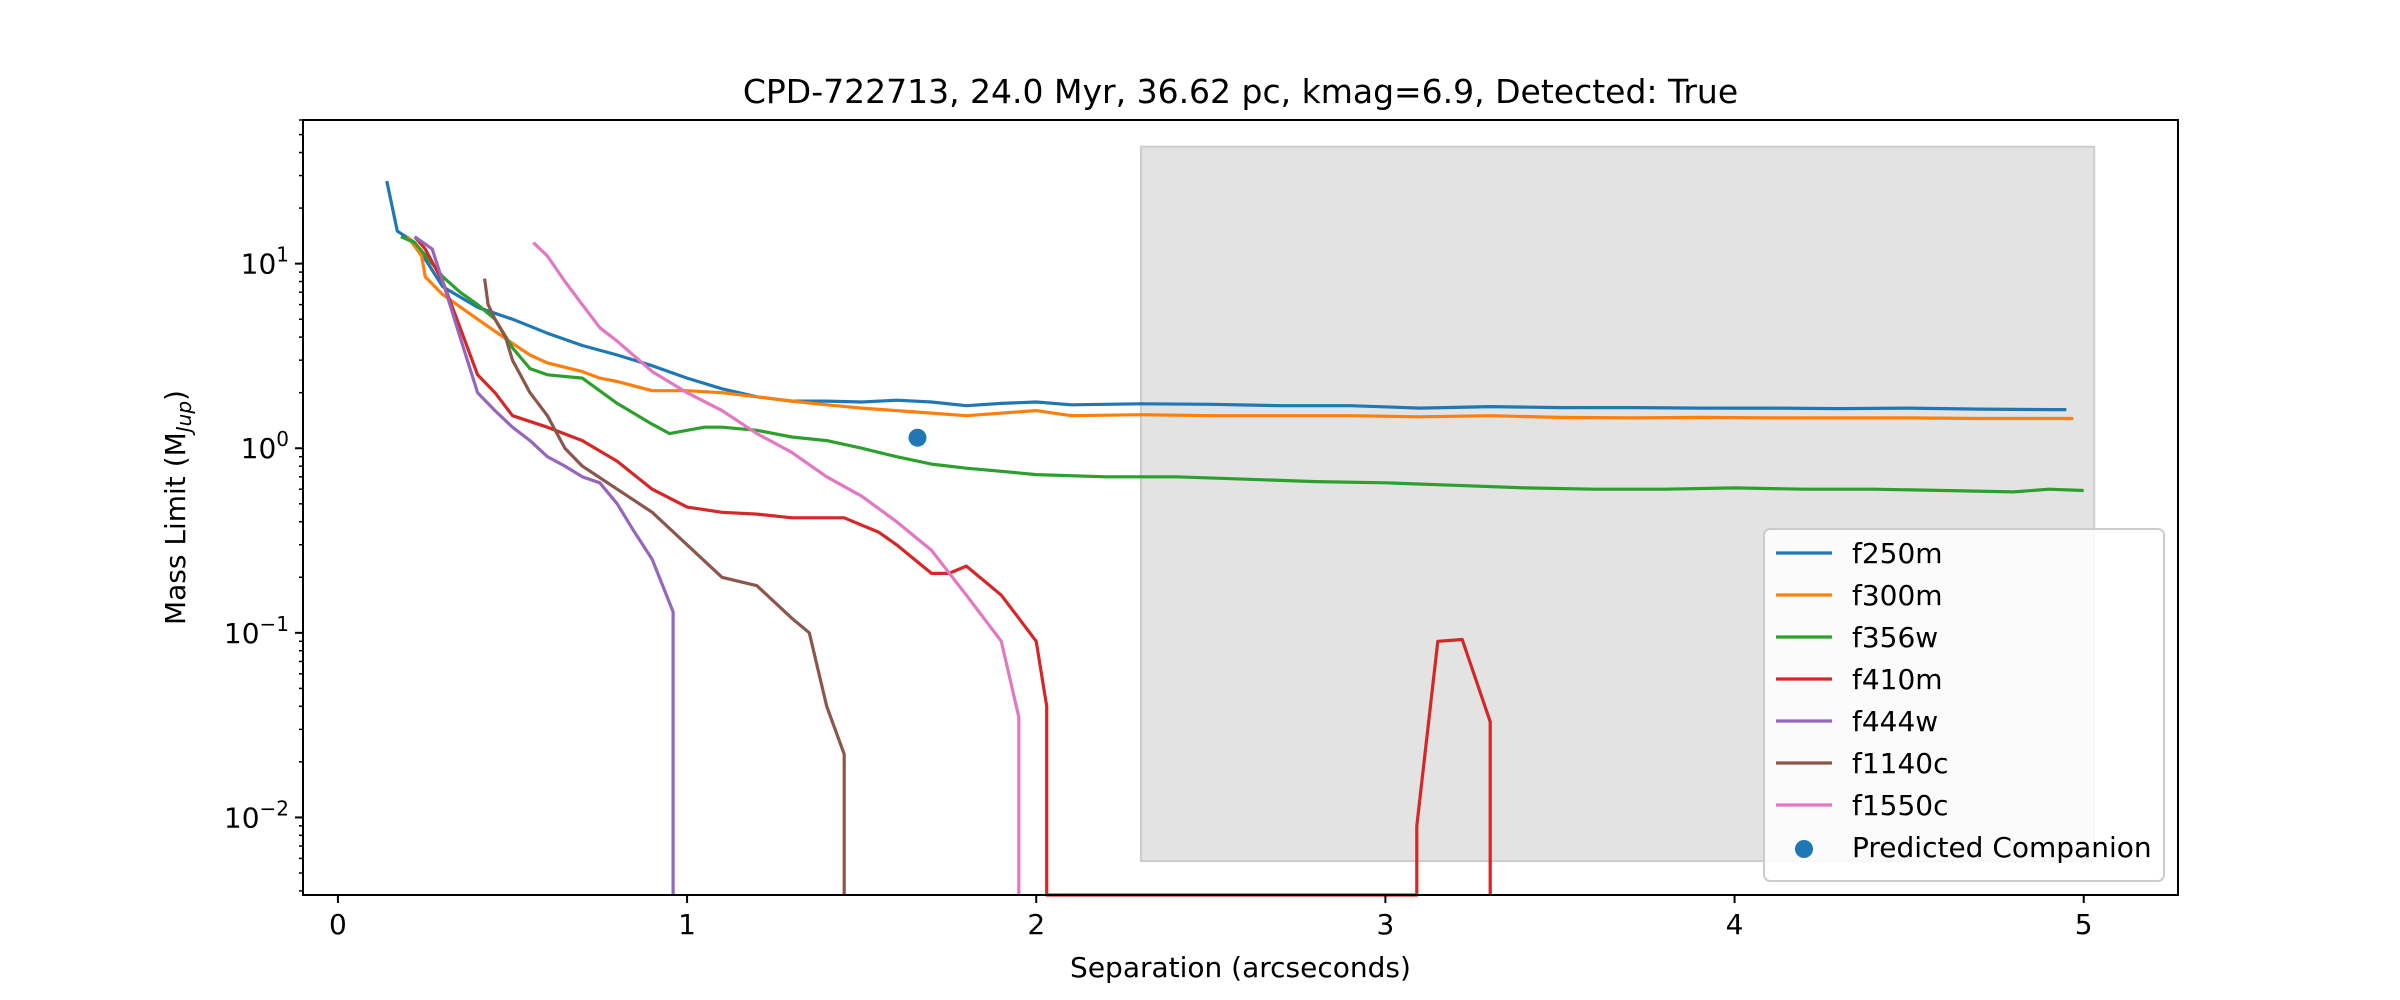  I want to click on legend-item-f250m: f250m, so click(1859, 553).